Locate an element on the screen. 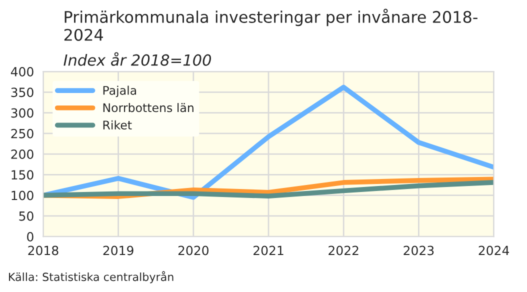 This screenshot has height=292, width=527. text: Källa: Statistiska centralbyrån is located at coordinates (91, 277).